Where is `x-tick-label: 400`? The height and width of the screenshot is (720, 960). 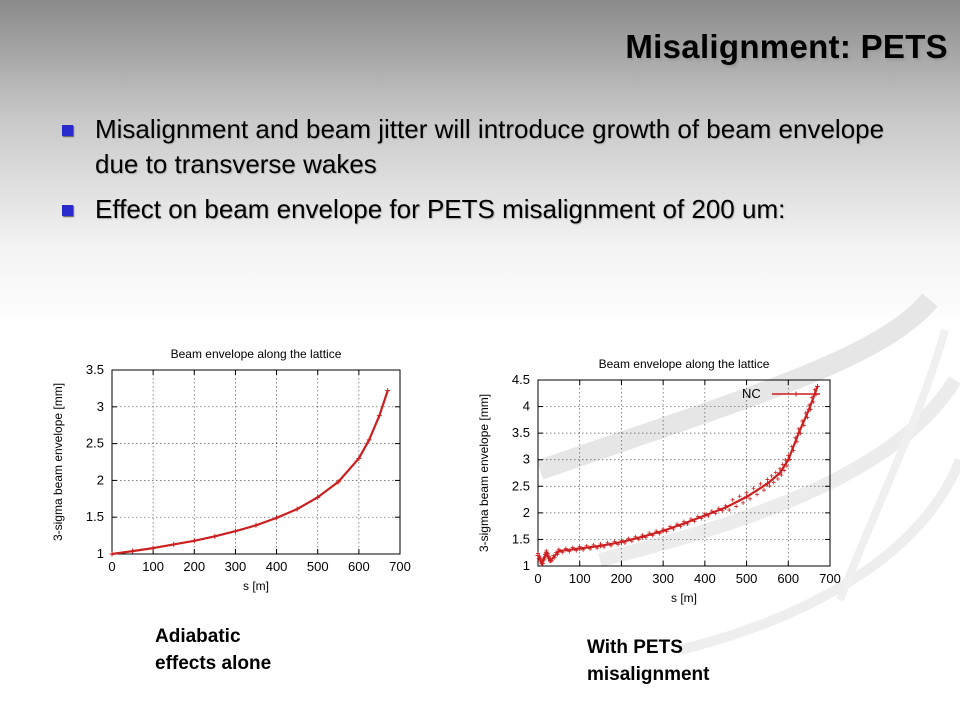
x-tick-label: 400 is located at coordinates (705, 578).